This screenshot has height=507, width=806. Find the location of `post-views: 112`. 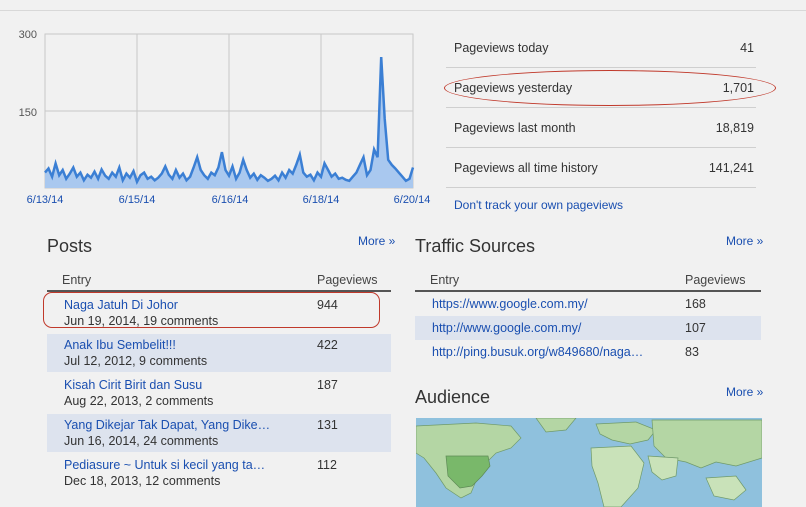

post-views: 112 is located at coordinates (327, 465).